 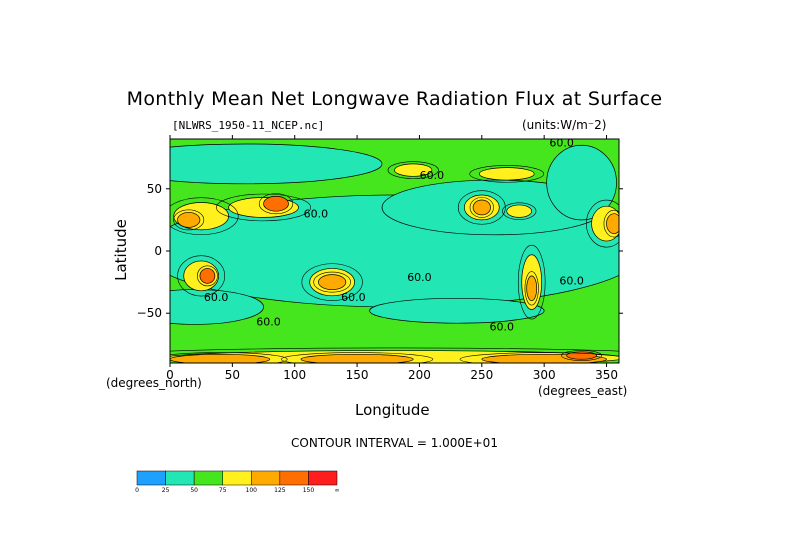 I want to click on units-label: (units:W/m⁻2), so click(x=564, y=125).